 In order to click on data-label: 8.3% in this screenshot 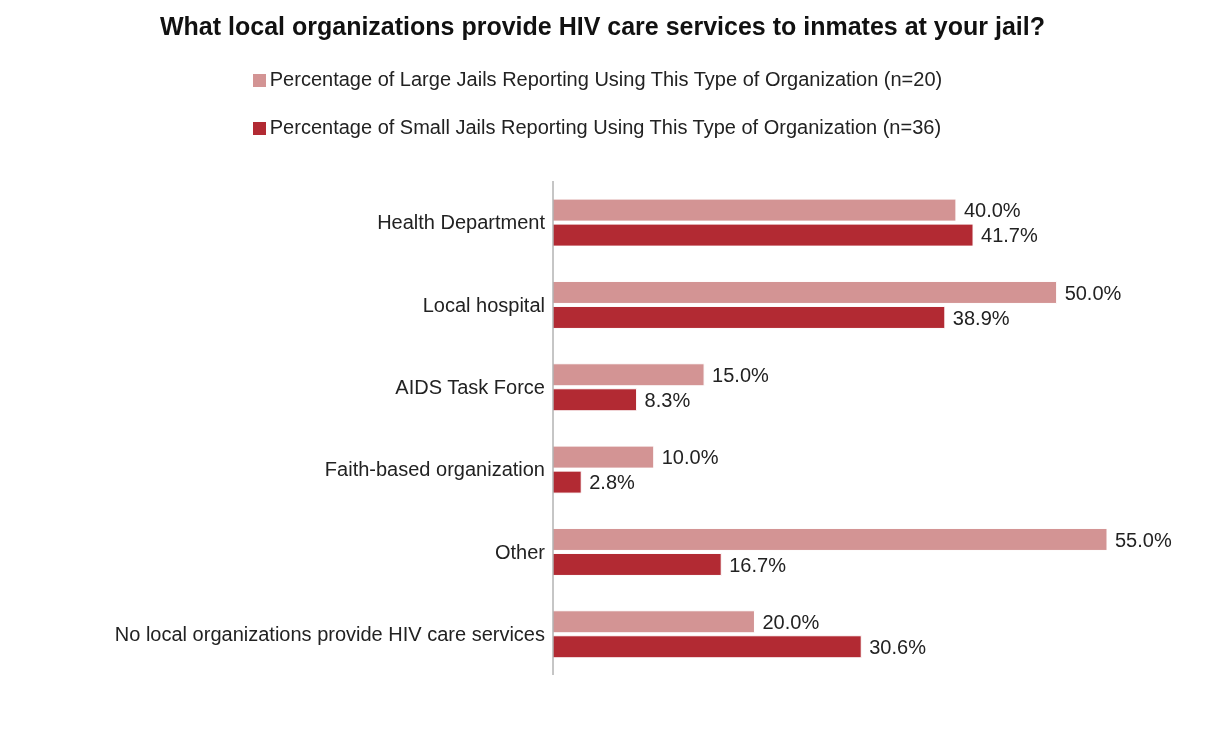, I will do `click(667, 399)`.